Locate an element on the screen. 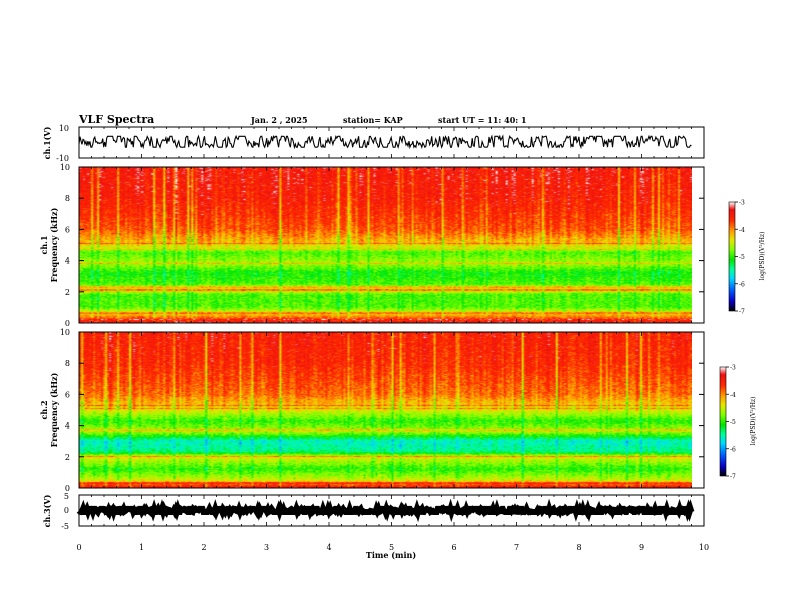  ch1-waveform-ylabel: ch.1(V) is located at coordinates (47, 142).